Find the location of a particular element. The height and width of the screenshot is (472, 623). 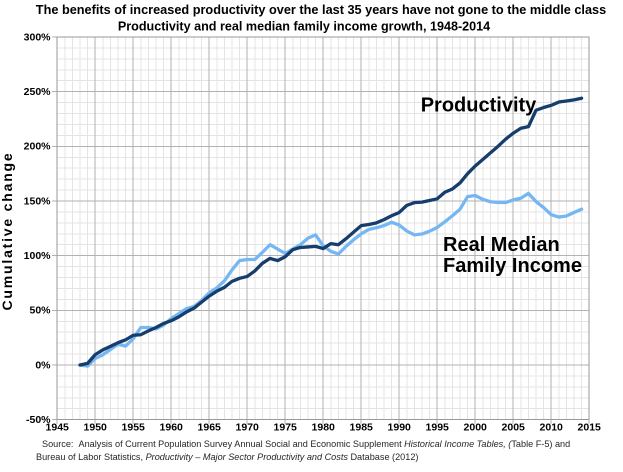

svg-text: 200% is located at coordinates (38, 147).